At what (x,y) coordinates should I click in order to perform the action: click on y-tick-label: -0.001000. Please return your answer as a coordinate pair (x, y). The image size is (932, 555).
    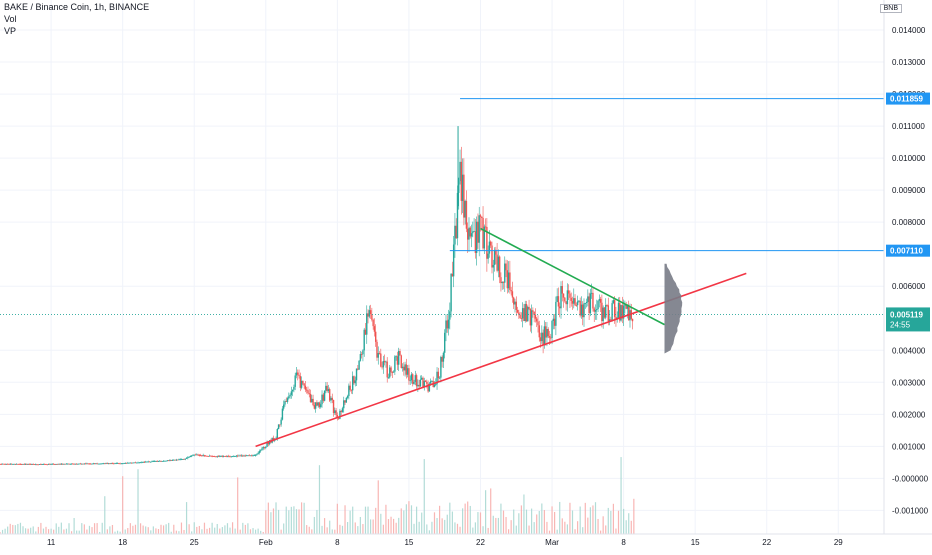
    Looking at the image, I should click on (910, 510).